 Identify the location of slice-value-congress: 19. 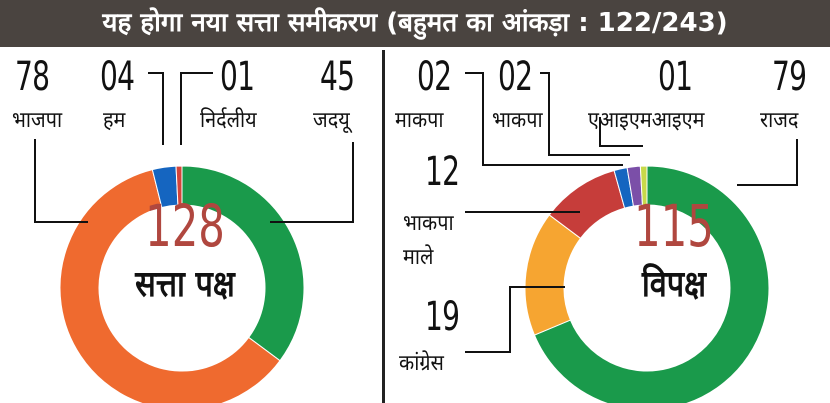
(442, 317).